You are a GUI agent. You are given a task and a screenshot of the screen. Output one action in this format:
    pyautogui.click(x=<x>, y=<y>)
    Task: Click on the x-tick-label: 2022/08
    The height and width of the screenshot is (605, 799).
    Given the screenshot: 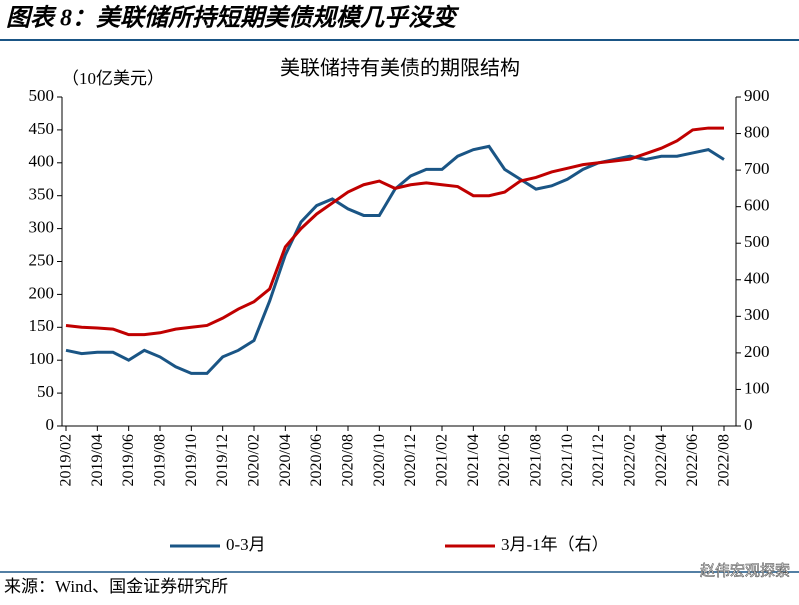 What is the action you would take?
    pyautogui.click(x=724, y=460)
    